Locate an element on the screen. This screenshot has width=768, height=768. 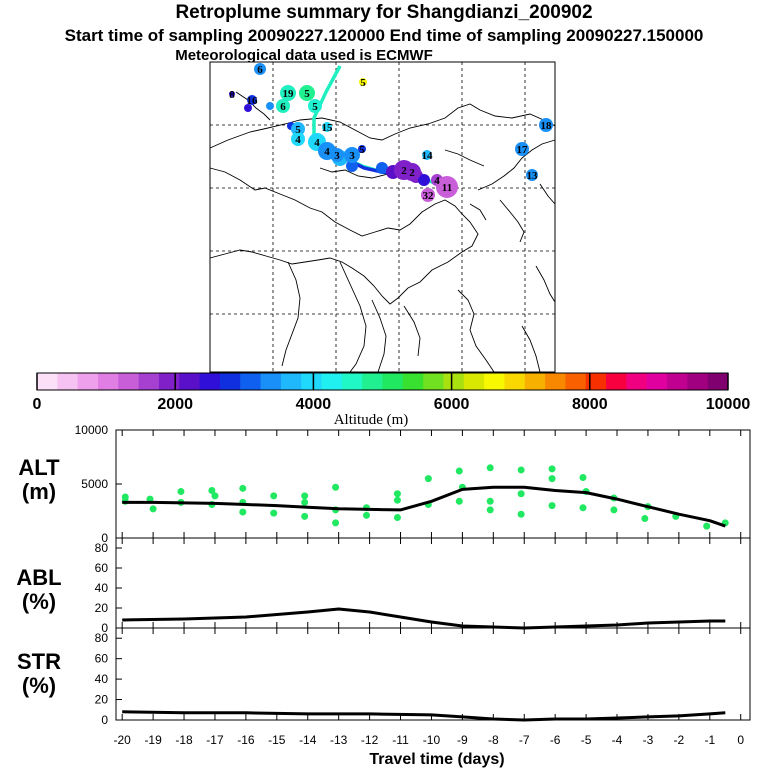
x-tick-label: -12 is located at coordinates (370, 740).